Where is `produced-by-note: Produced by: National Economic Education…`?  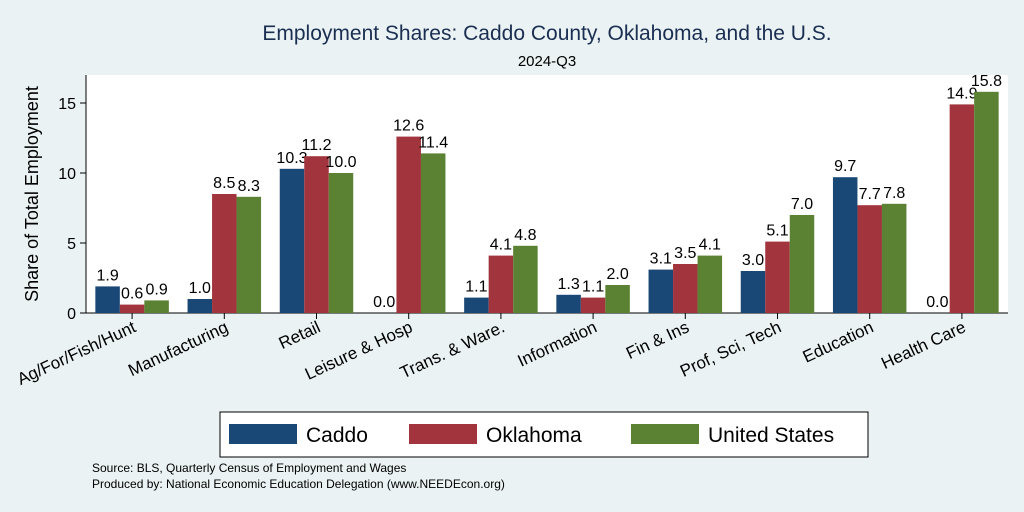
produced-by-note: Produced by: National Economic Education… is located at coordinates (298, 484).